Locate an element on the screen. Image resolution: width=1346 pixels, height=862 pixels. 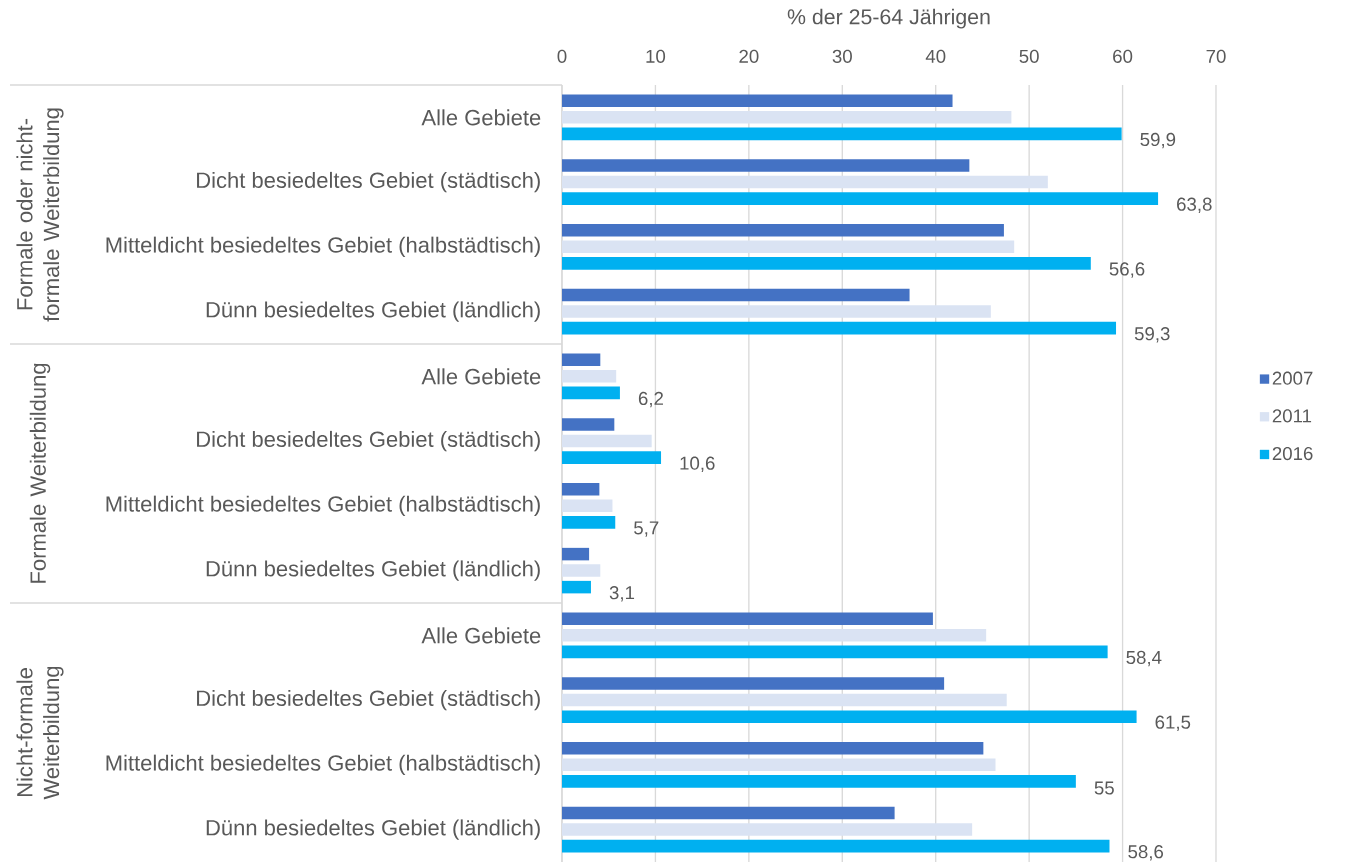
data-label: 6,2 is located at coordinates (650, 399).